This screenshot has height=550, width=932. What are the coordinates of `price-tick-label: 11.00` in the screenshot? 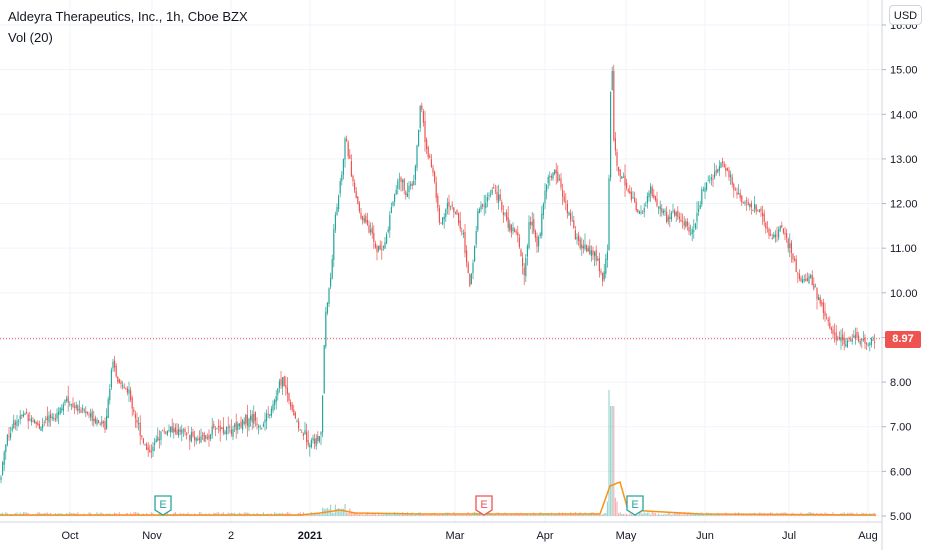 It's located at (903, 249).